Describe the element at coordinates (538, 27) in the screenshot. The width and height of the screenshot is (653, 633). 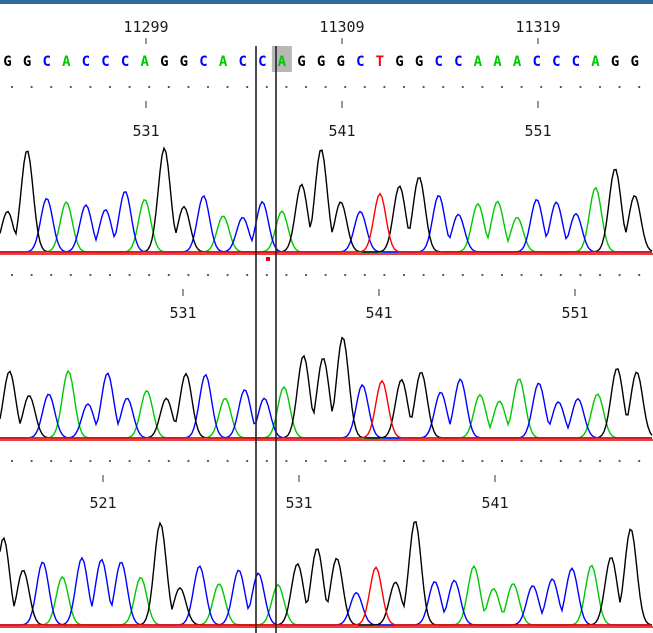
I see `reference-position-label: 11319` at that location.